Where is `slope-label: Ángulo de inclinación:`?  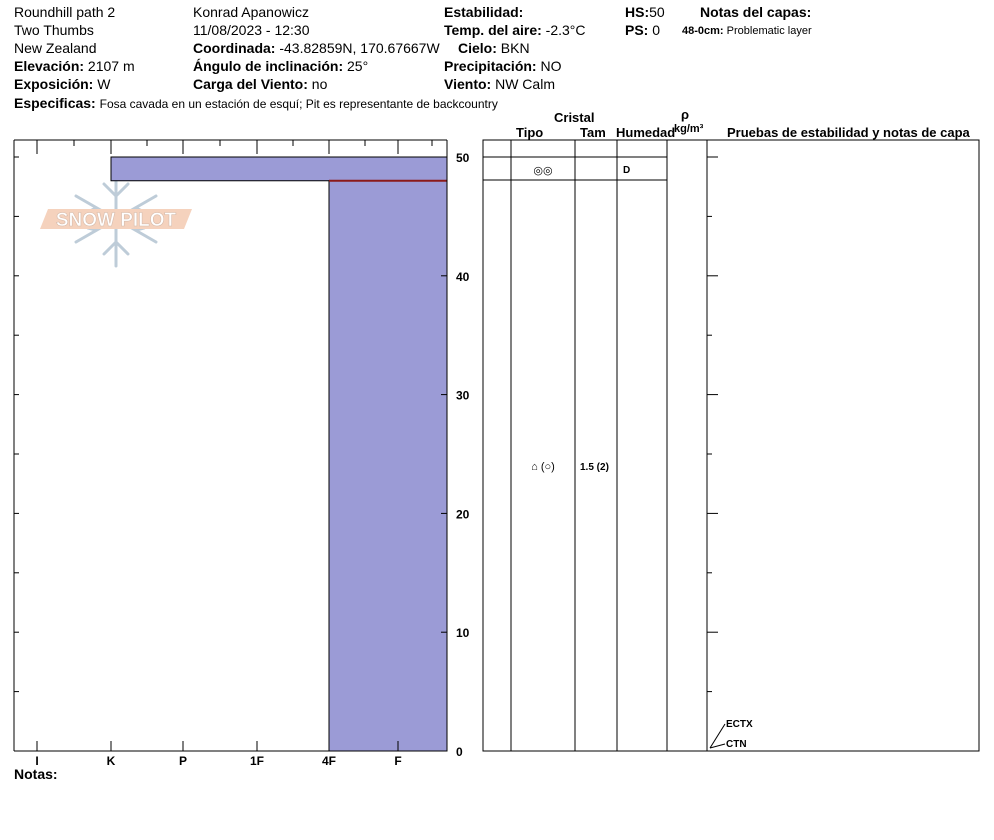 slope-label: Ángulo de inclinación: is located at coordinates (268, 66).